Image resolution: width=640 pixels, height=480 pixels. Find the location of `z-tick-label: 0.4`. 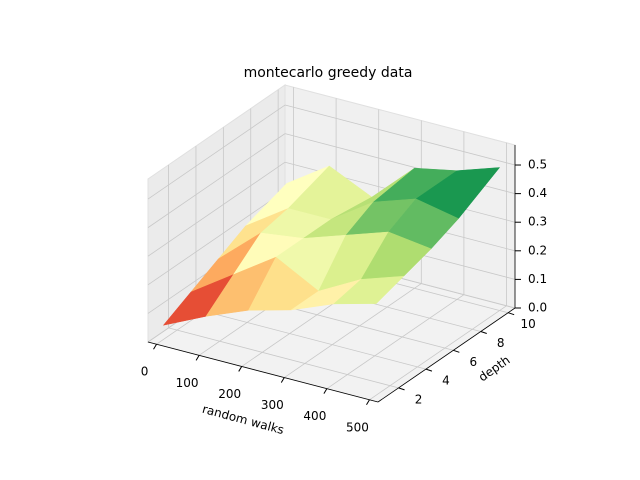

z-tick-label: 0.4 is located at coordinates (537, 193).